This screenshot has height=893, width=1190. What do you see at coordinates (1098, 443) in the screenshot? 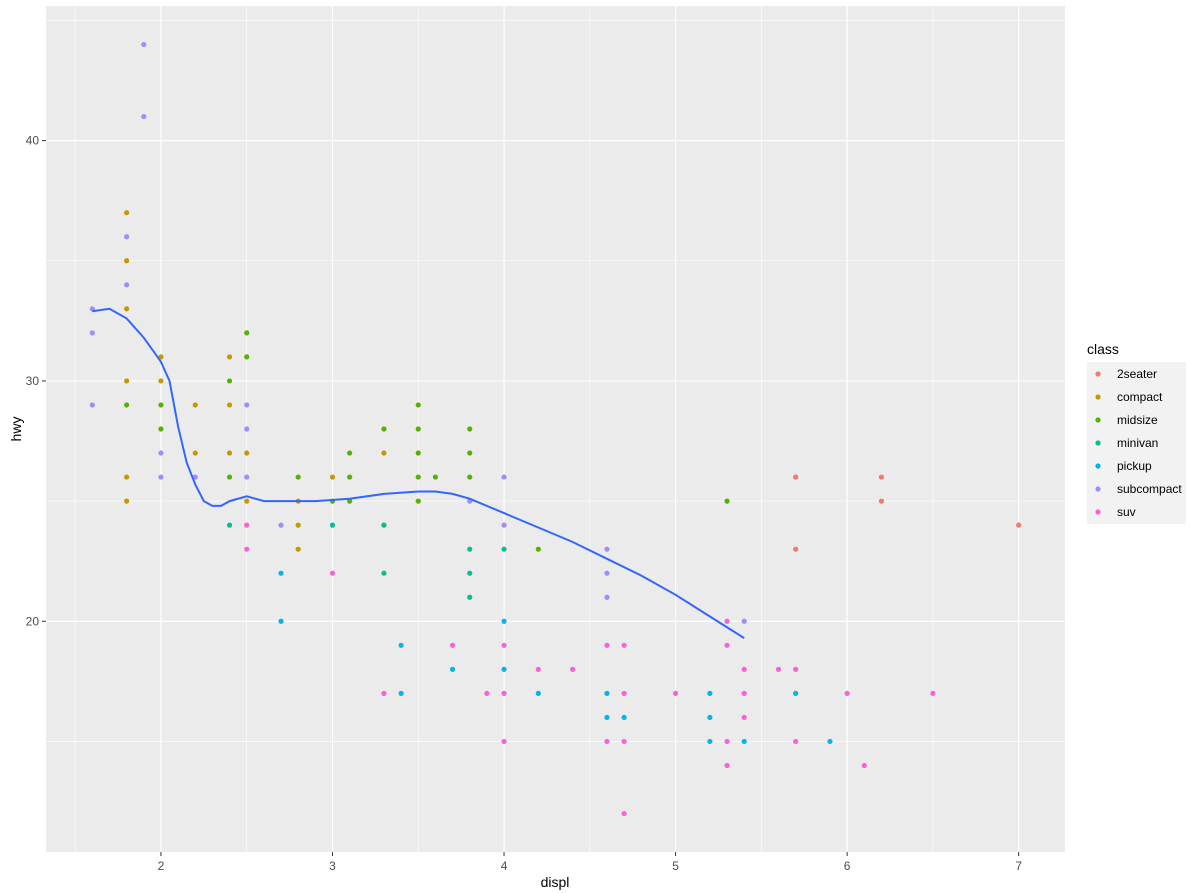
I see `legend-key-minivan` at bounding box center [1098, 443].